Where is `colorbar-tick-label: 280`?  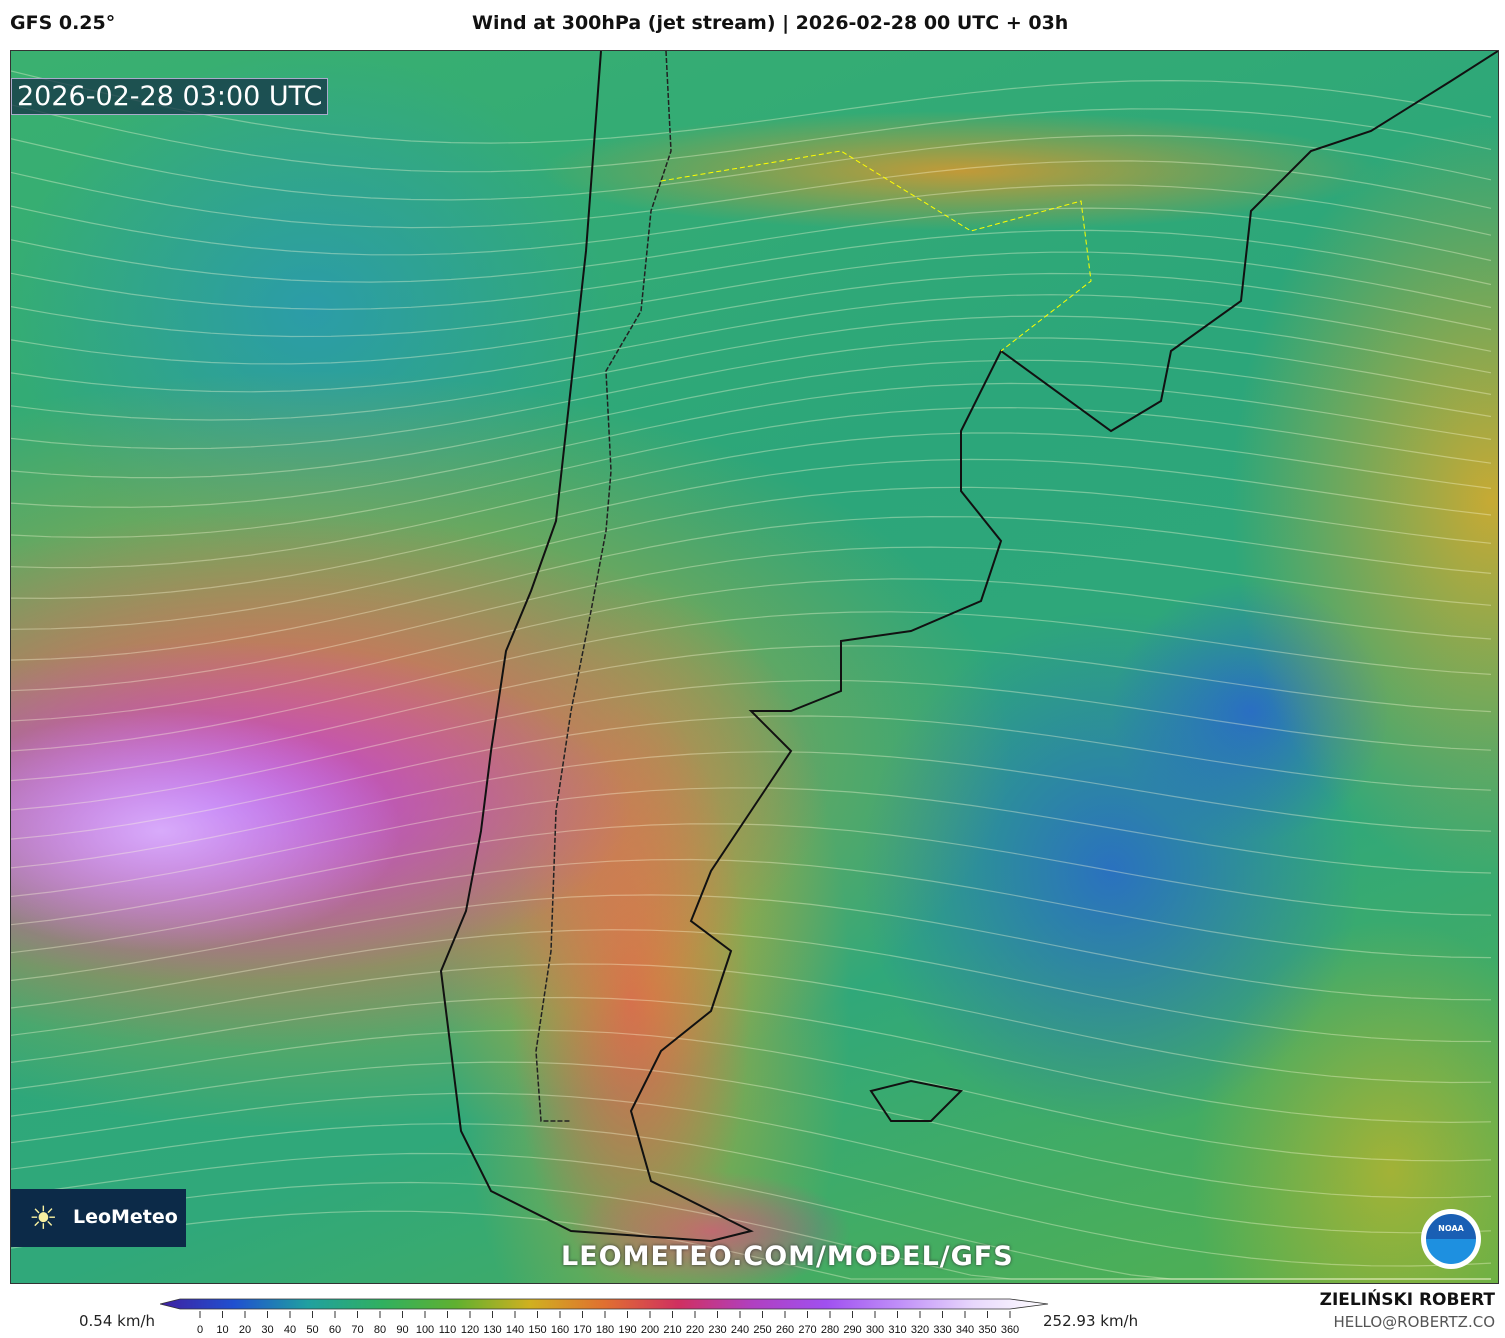
colorbar-tick-label: 280 is located at coordinates (830, 1330).